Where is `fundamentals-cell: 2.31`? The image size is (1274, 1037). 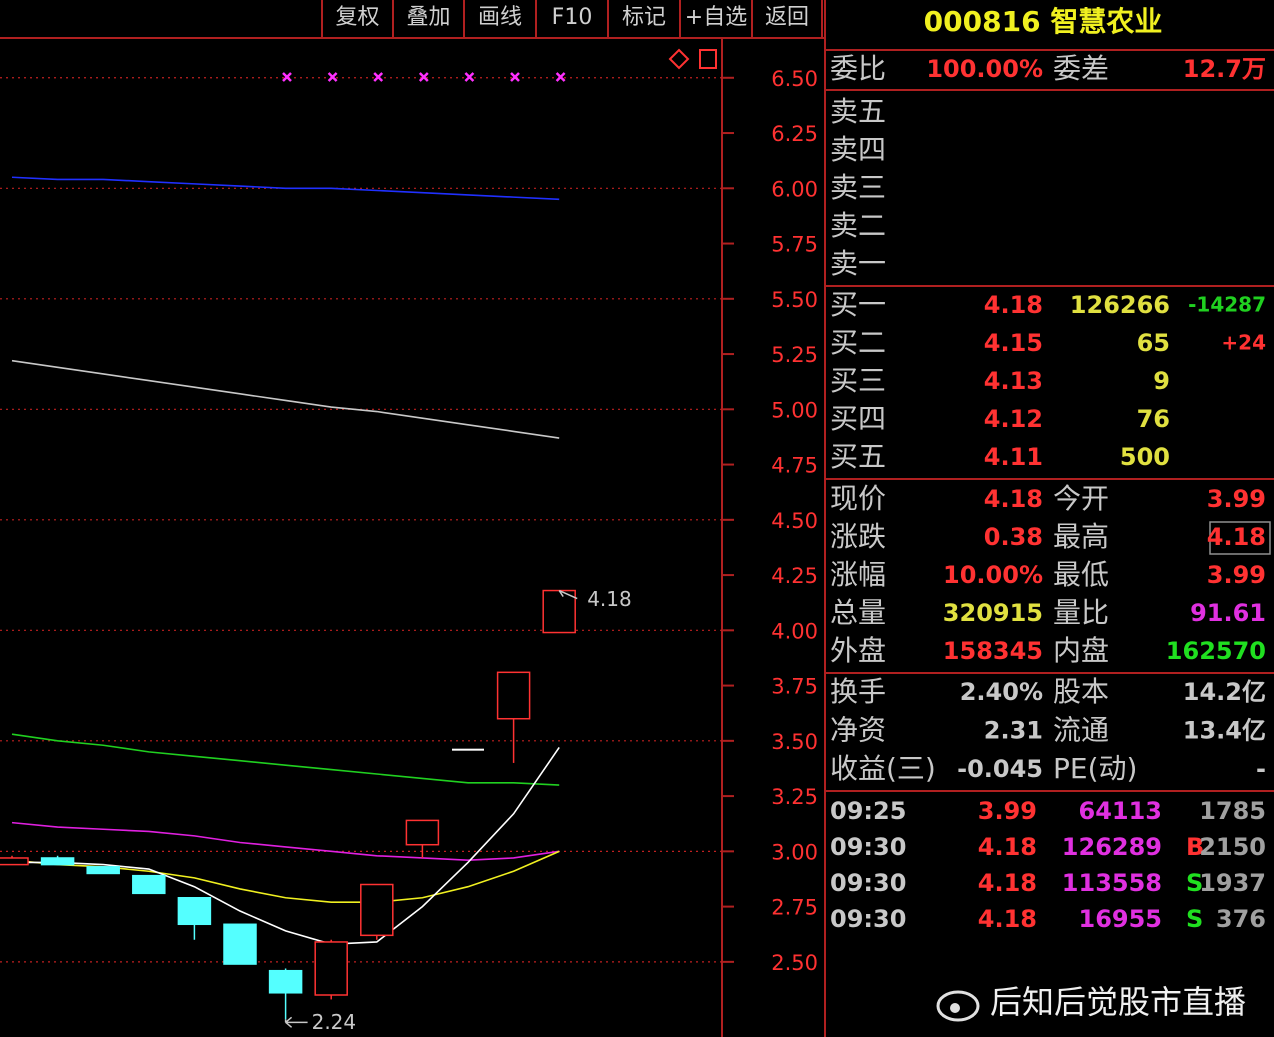 fundamentals-cell: 2.31 is located at coordinates (1013, 731).